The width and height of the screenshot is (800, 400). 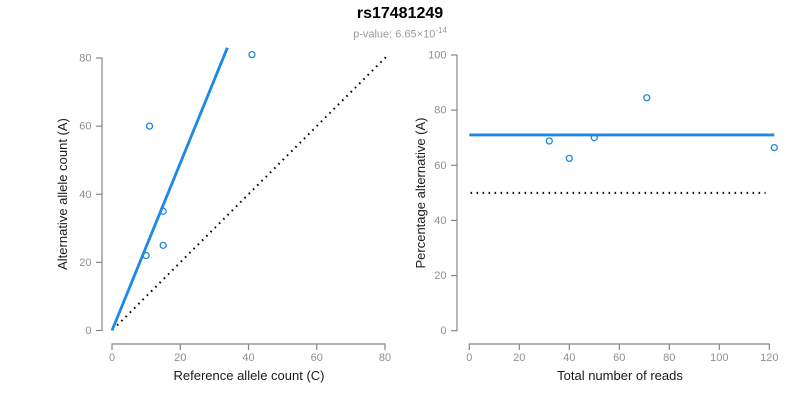 What do you see at coordinates (719, 358) in the screenshot?
I see `x-tick-label: 100` at bounding box center [719, 358].